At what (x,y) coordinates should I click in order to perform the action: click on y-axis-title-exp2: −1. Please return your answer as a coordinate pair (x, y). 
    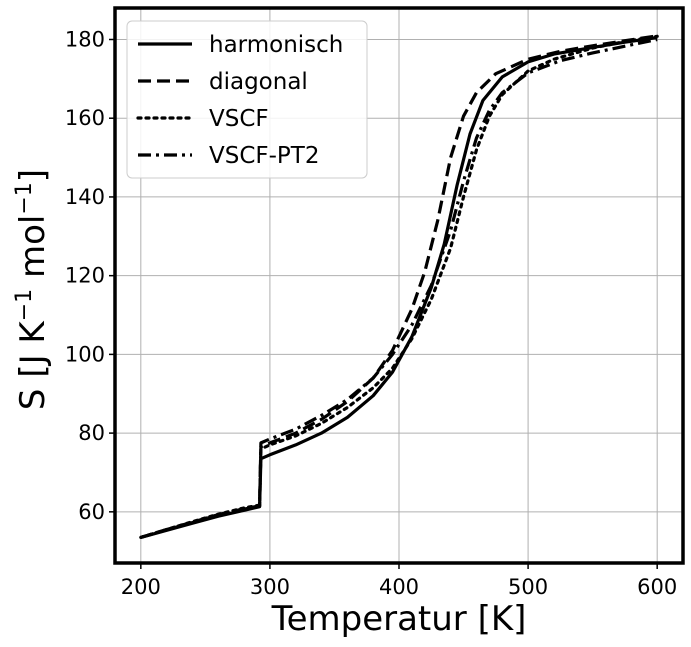
    Looking at the image, I should click on (24, 198).